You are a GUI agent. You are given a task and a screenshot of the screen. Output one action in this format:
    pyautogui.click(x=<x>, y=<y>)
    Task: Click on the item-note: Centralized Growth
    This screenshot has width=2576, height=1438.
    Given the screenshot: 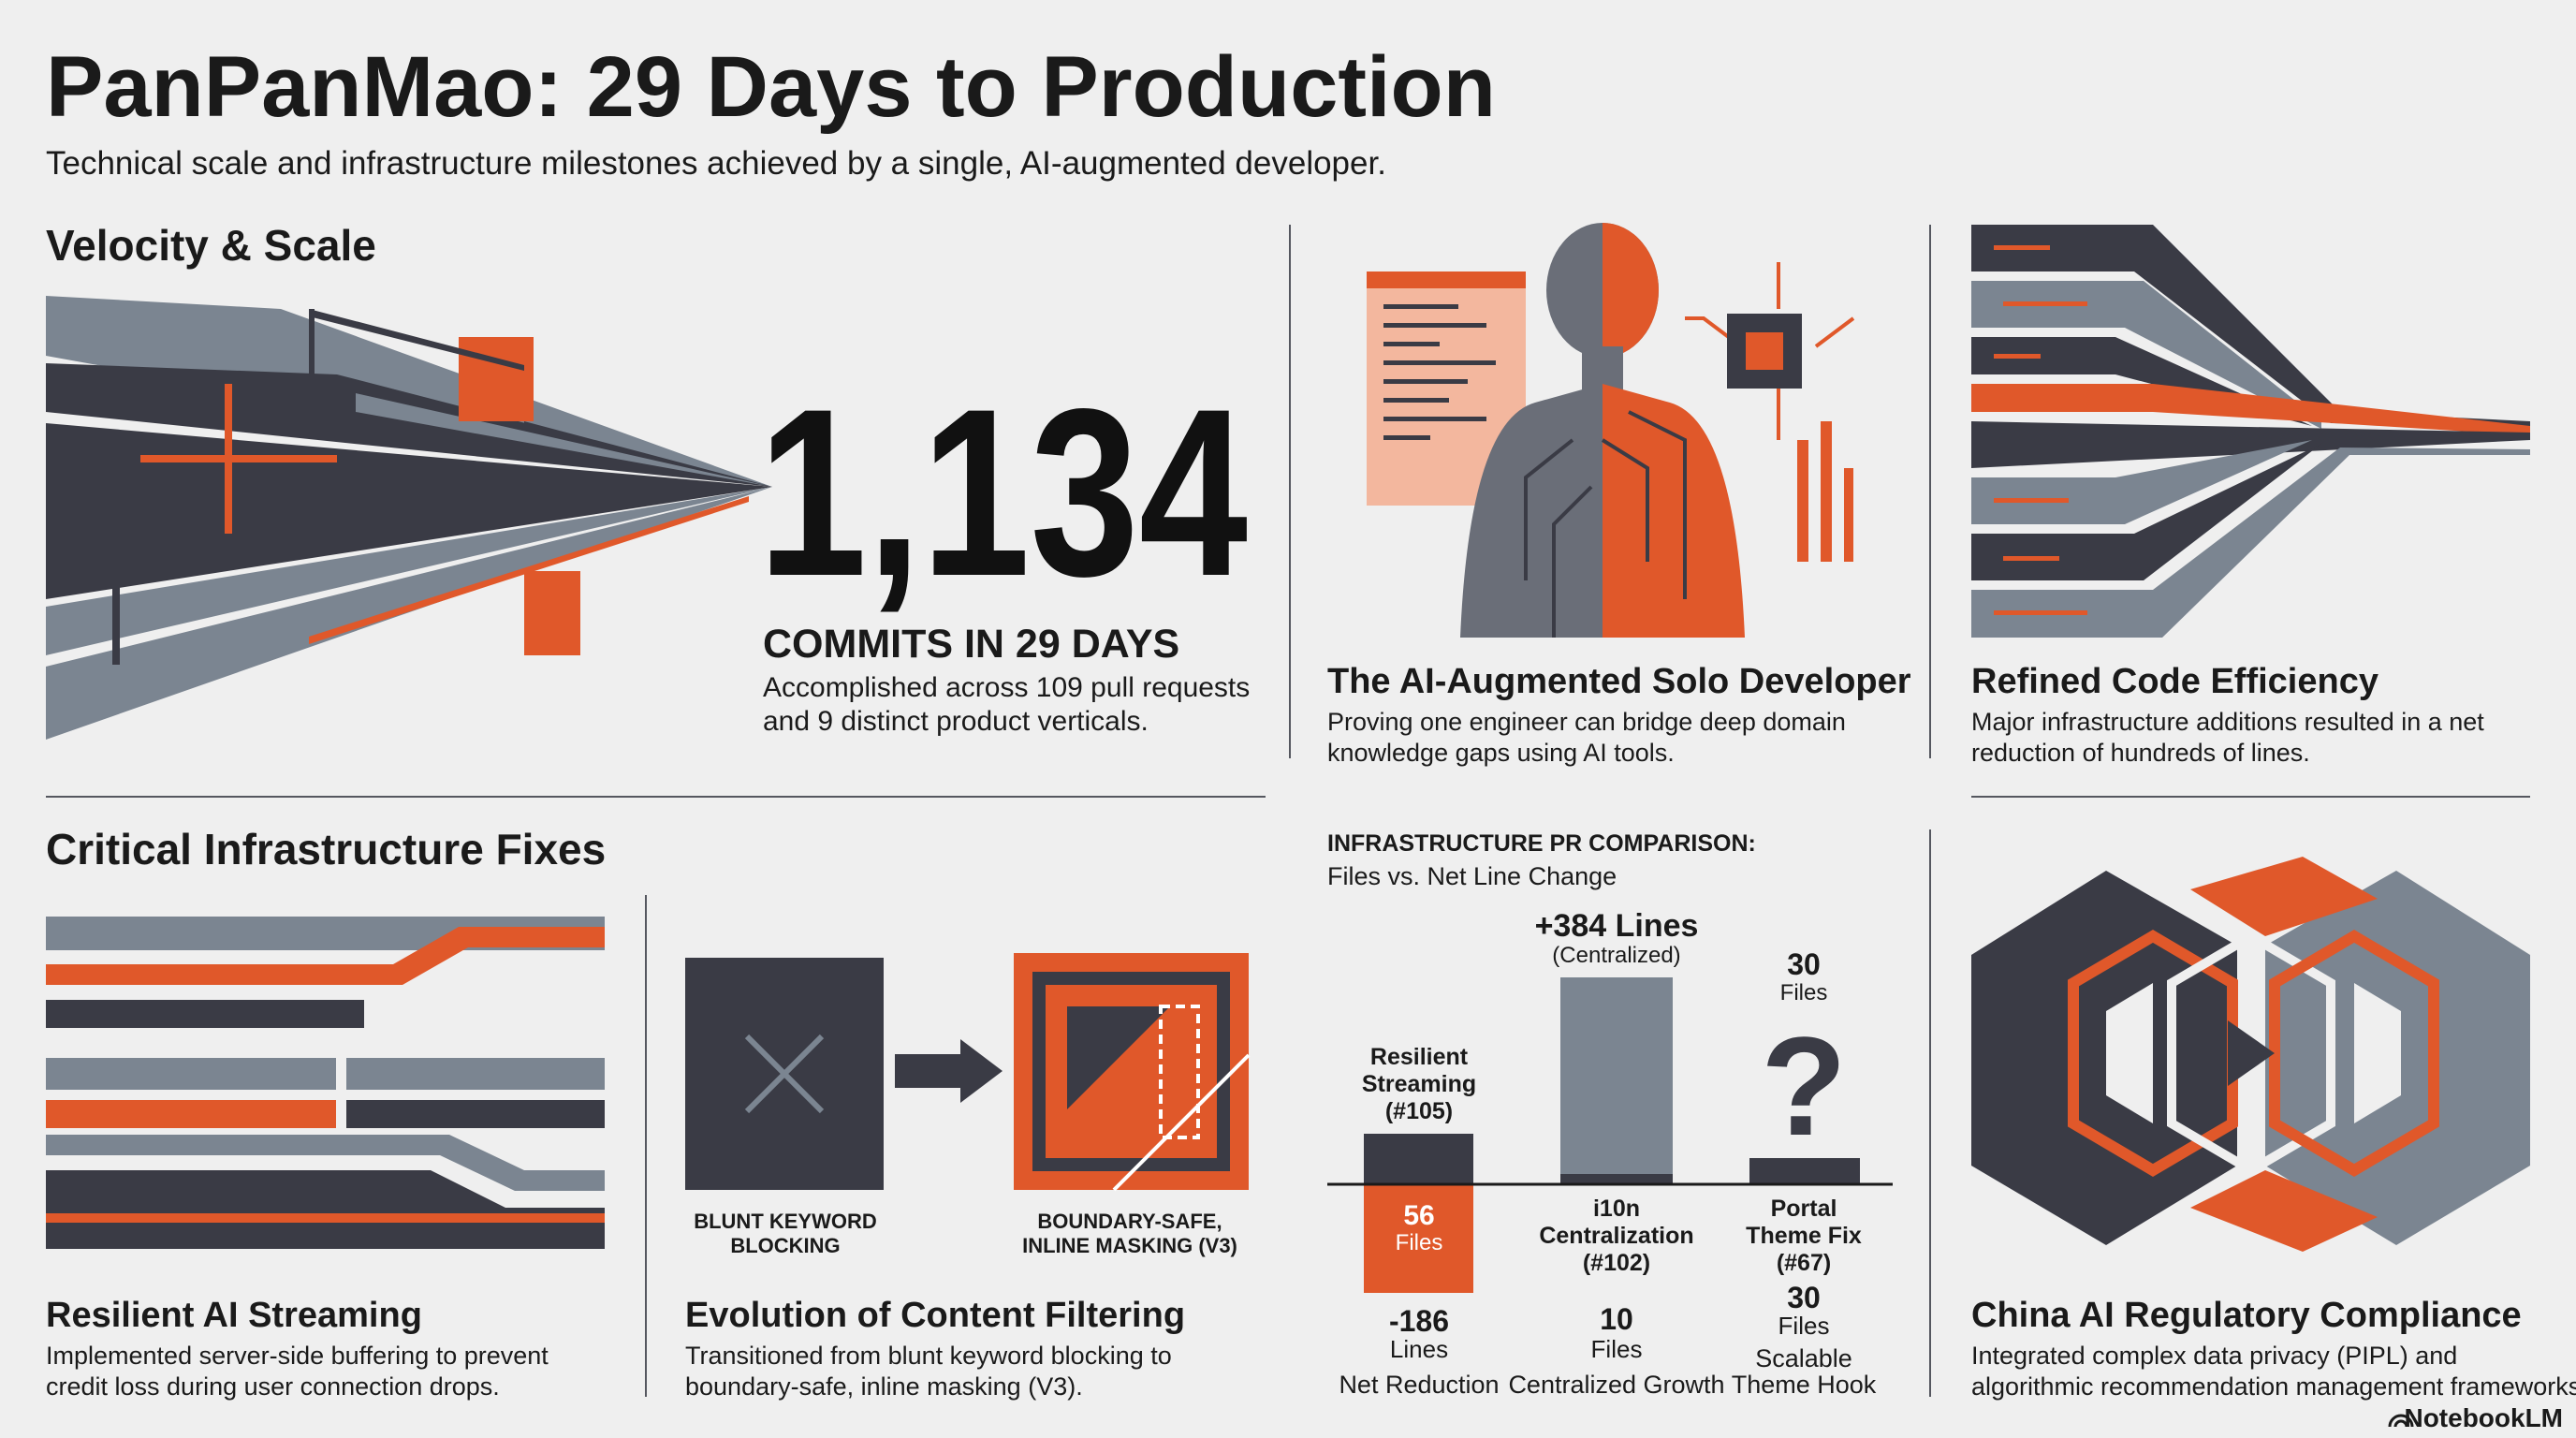 What is the action you would take?
    pyautogui.click(x=1616, y=1385)
    